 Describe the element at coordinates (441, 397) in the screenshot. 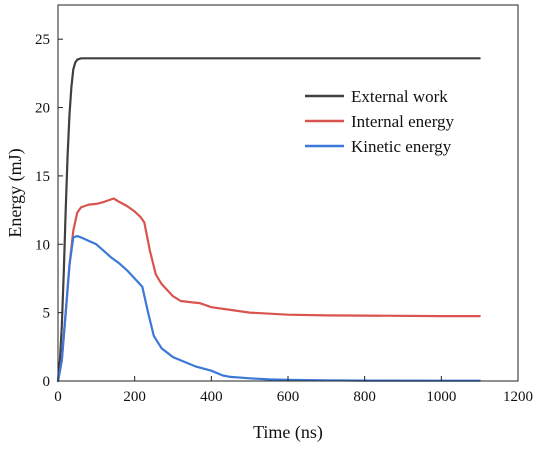

I see `x-tick-label: 1000` at that location.